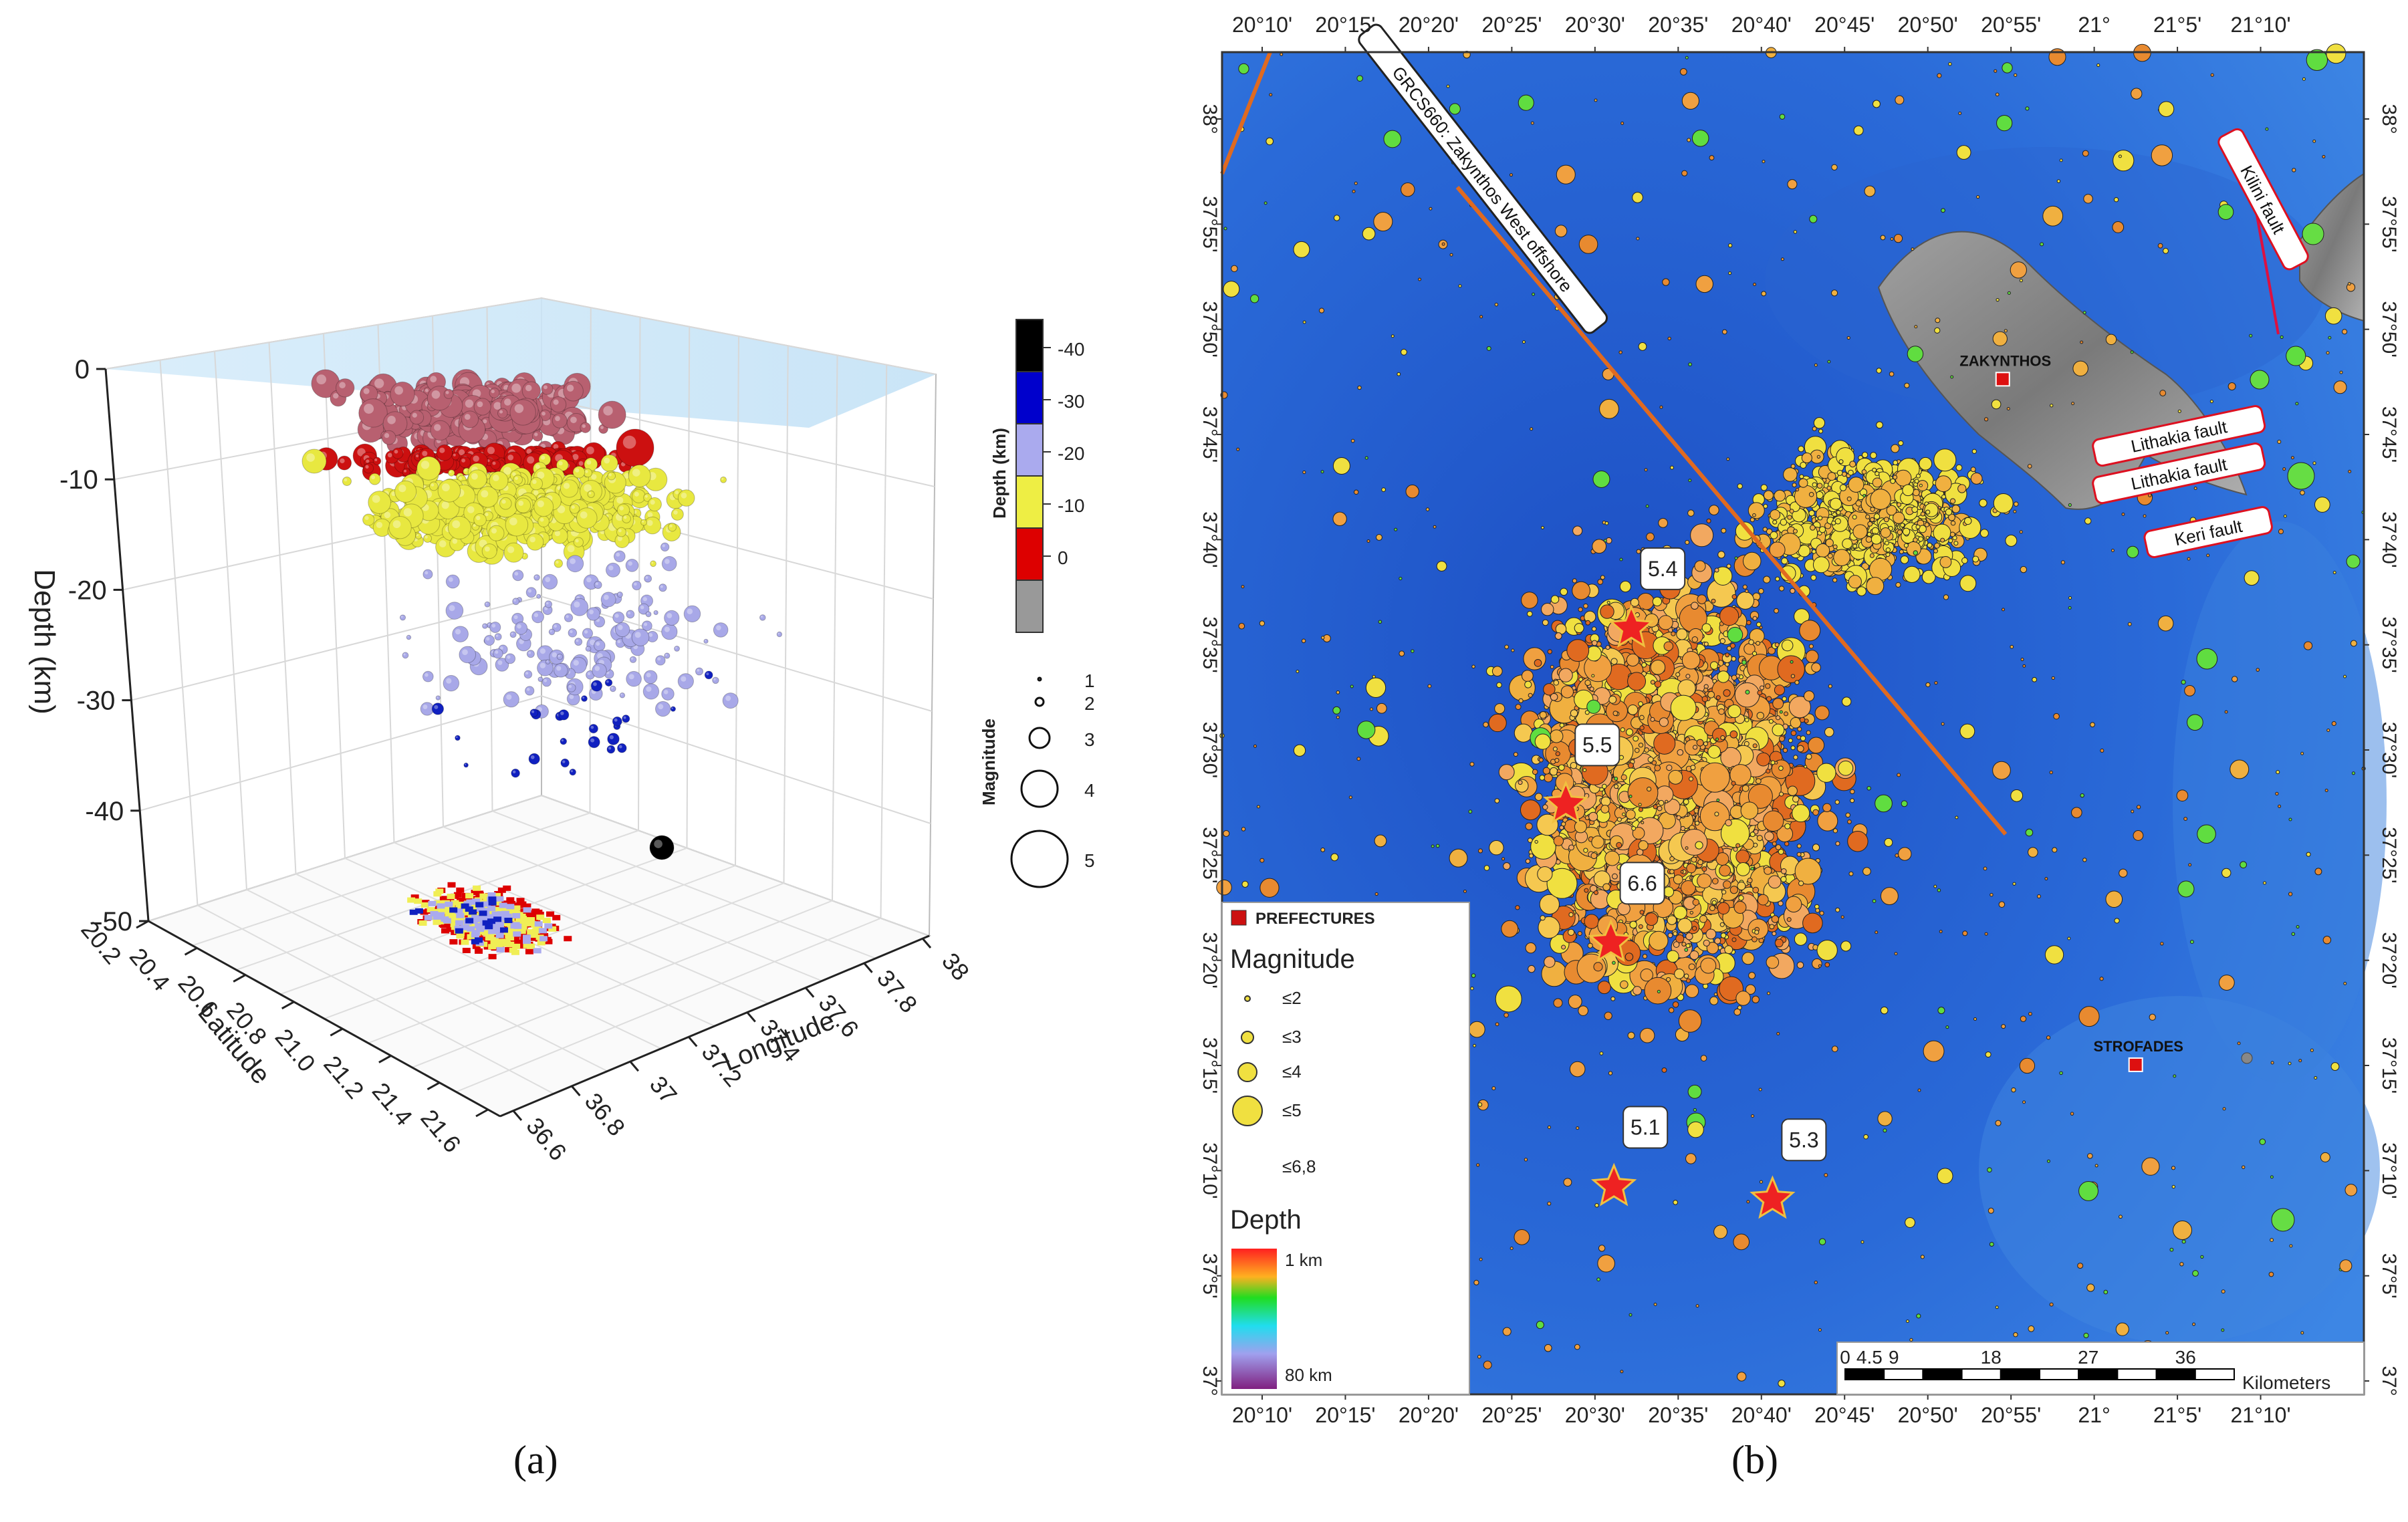  I want to click on caption-a: (a), so click(535, 1460).